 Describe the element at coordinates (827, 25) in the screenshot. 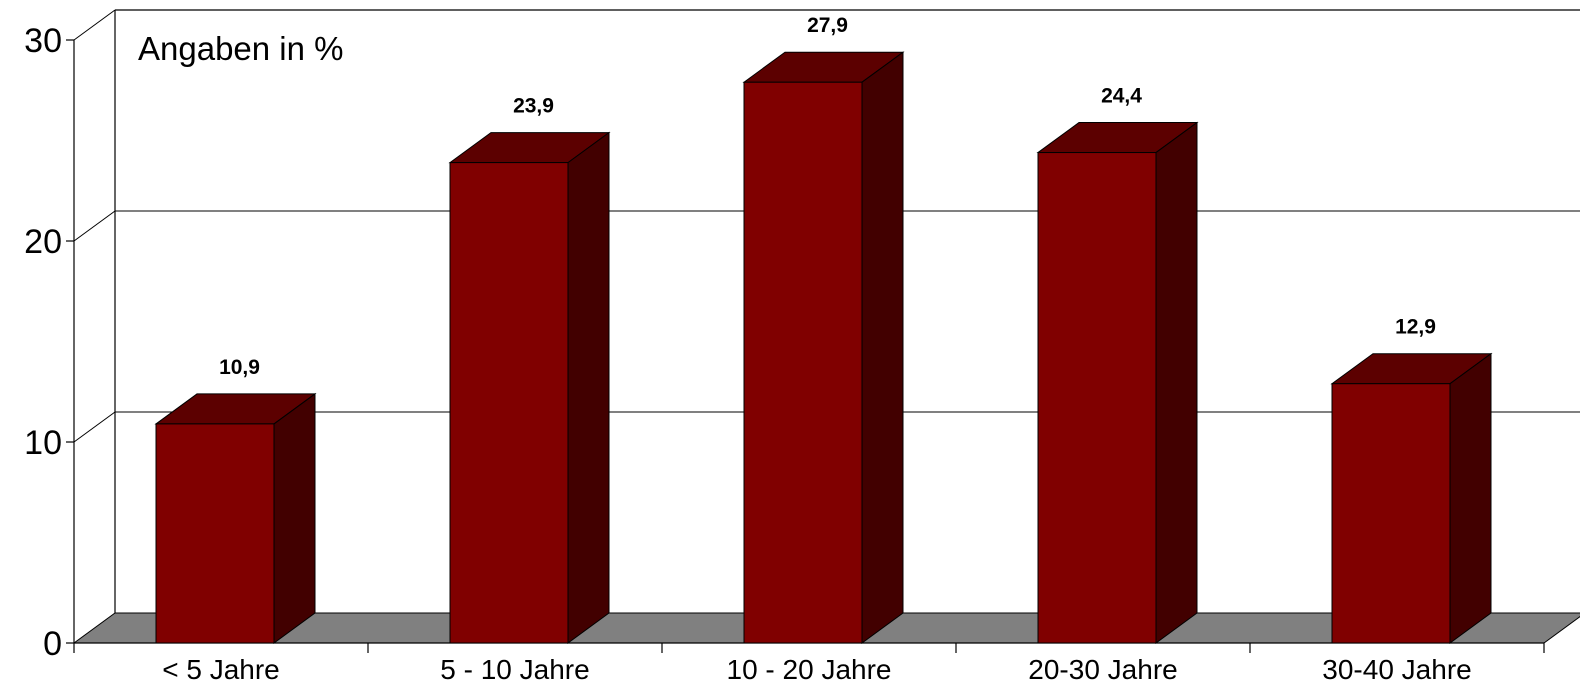

I see `data-label: 27,9` at that location.